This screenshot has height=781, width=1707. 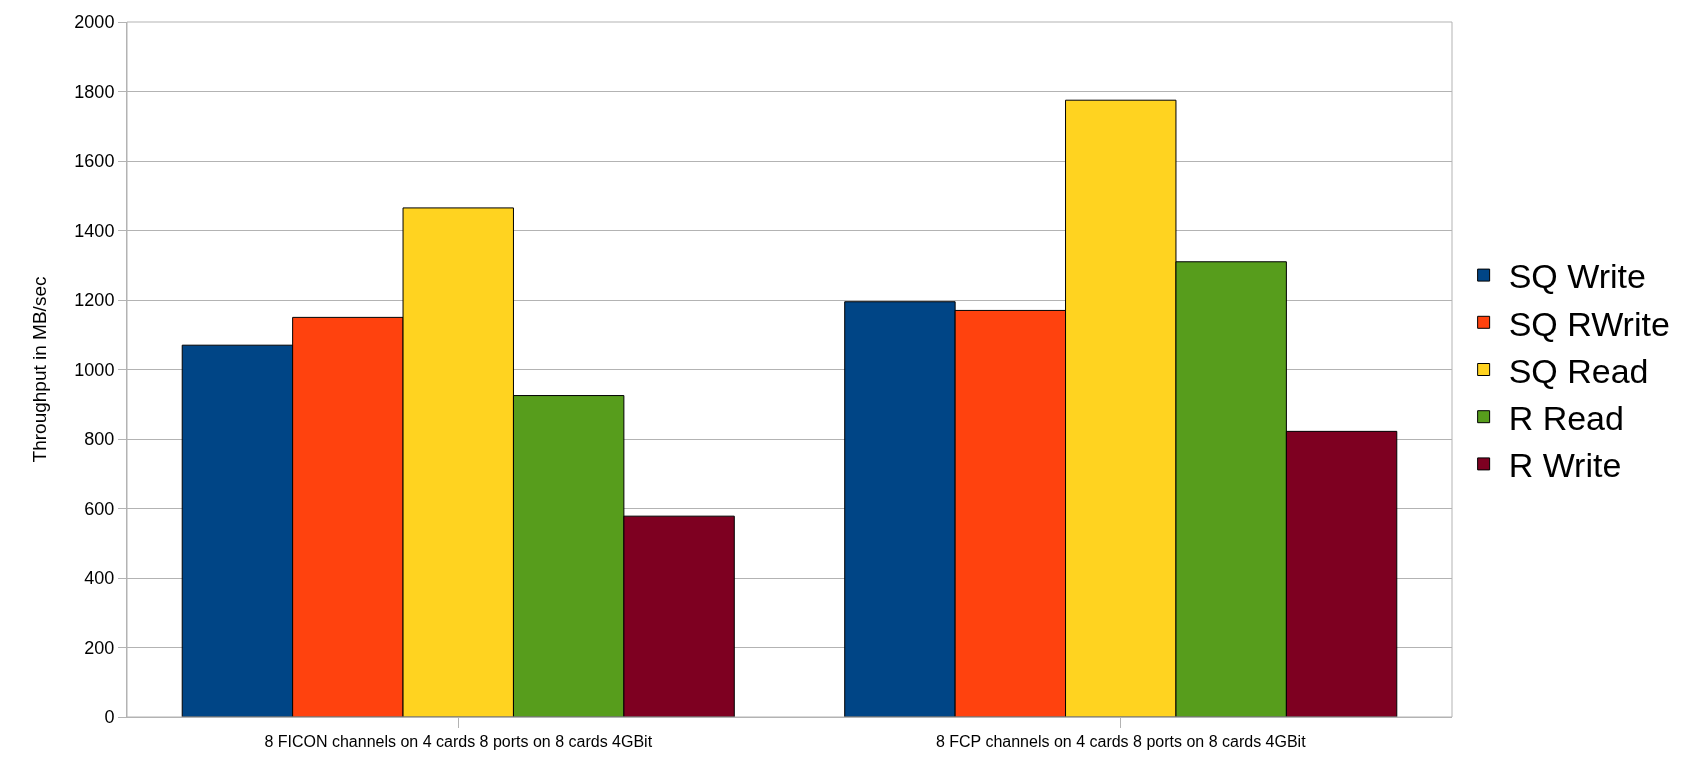 I want to click on x-tick-label: 8 FICON channels on 4 cards 8 ports on 8 cards 4GBit, so click(x=458, y=742).